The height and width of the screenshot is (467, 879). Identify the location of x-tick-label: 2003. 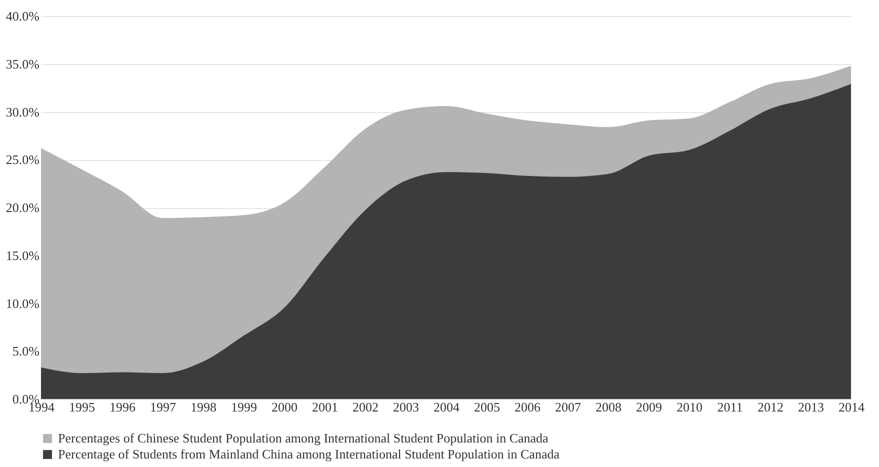
(406, 407).